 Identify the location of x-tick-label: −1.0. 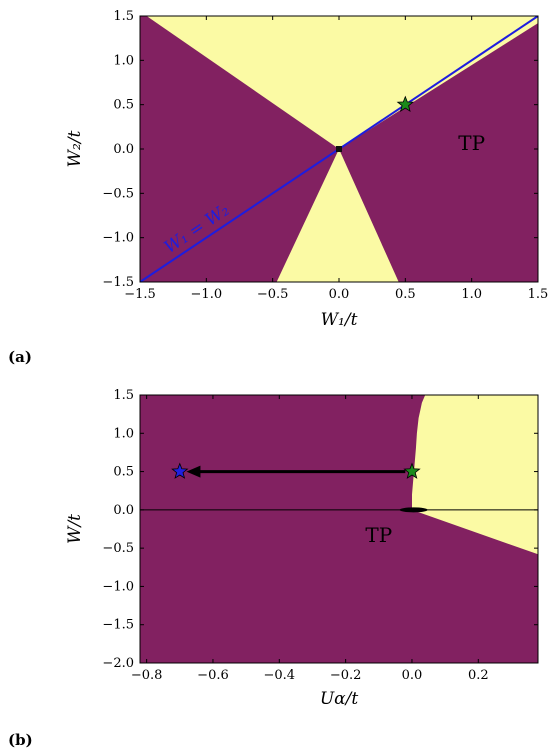
(207, 294).